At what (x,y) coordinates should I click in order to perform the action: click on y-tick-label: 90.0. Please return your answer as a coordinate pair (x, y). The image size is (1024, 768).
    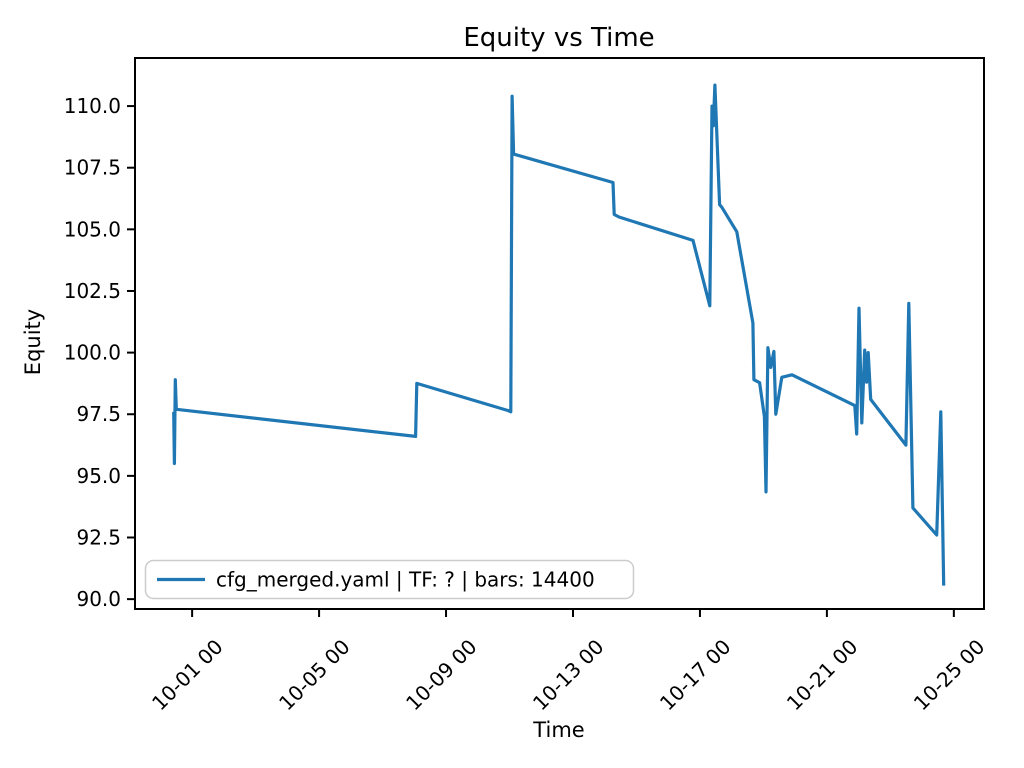
    Looking at the image, I should click on (98, 599).